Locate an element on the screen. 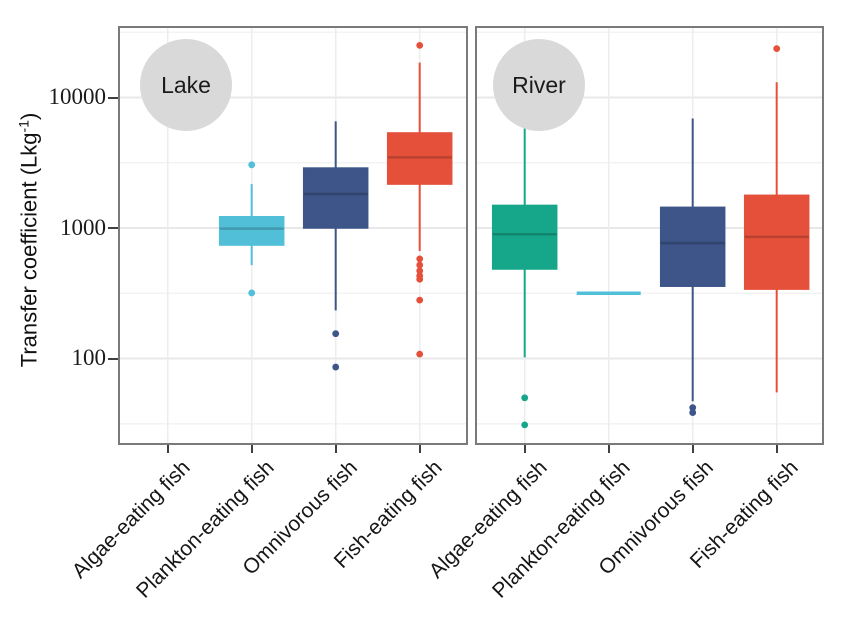 The height and width of the screenshot is (632, 847). x-label-lake-plankton: Plankton-eating fish is located at coordinates (205, 529).